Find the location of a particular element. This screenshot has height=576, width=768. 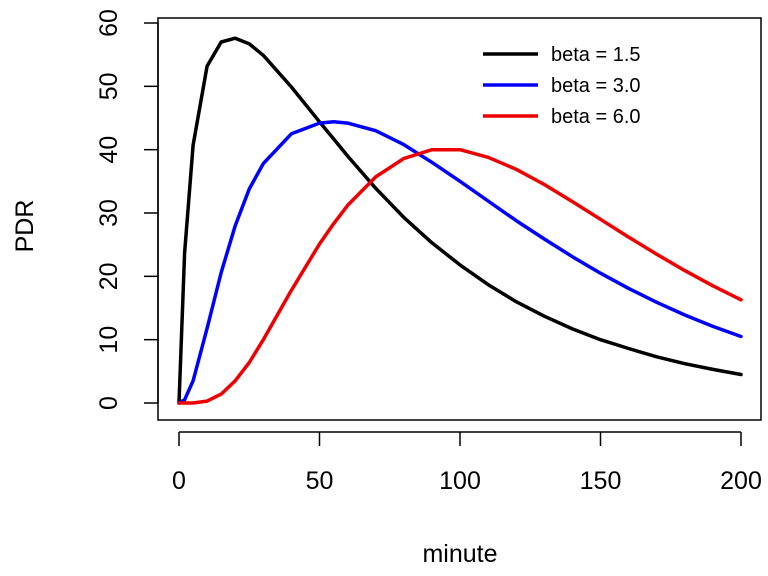

legend: beta = 1.5 beta = 3.0 beta = 6.0 is located at coordinates (562, 86).